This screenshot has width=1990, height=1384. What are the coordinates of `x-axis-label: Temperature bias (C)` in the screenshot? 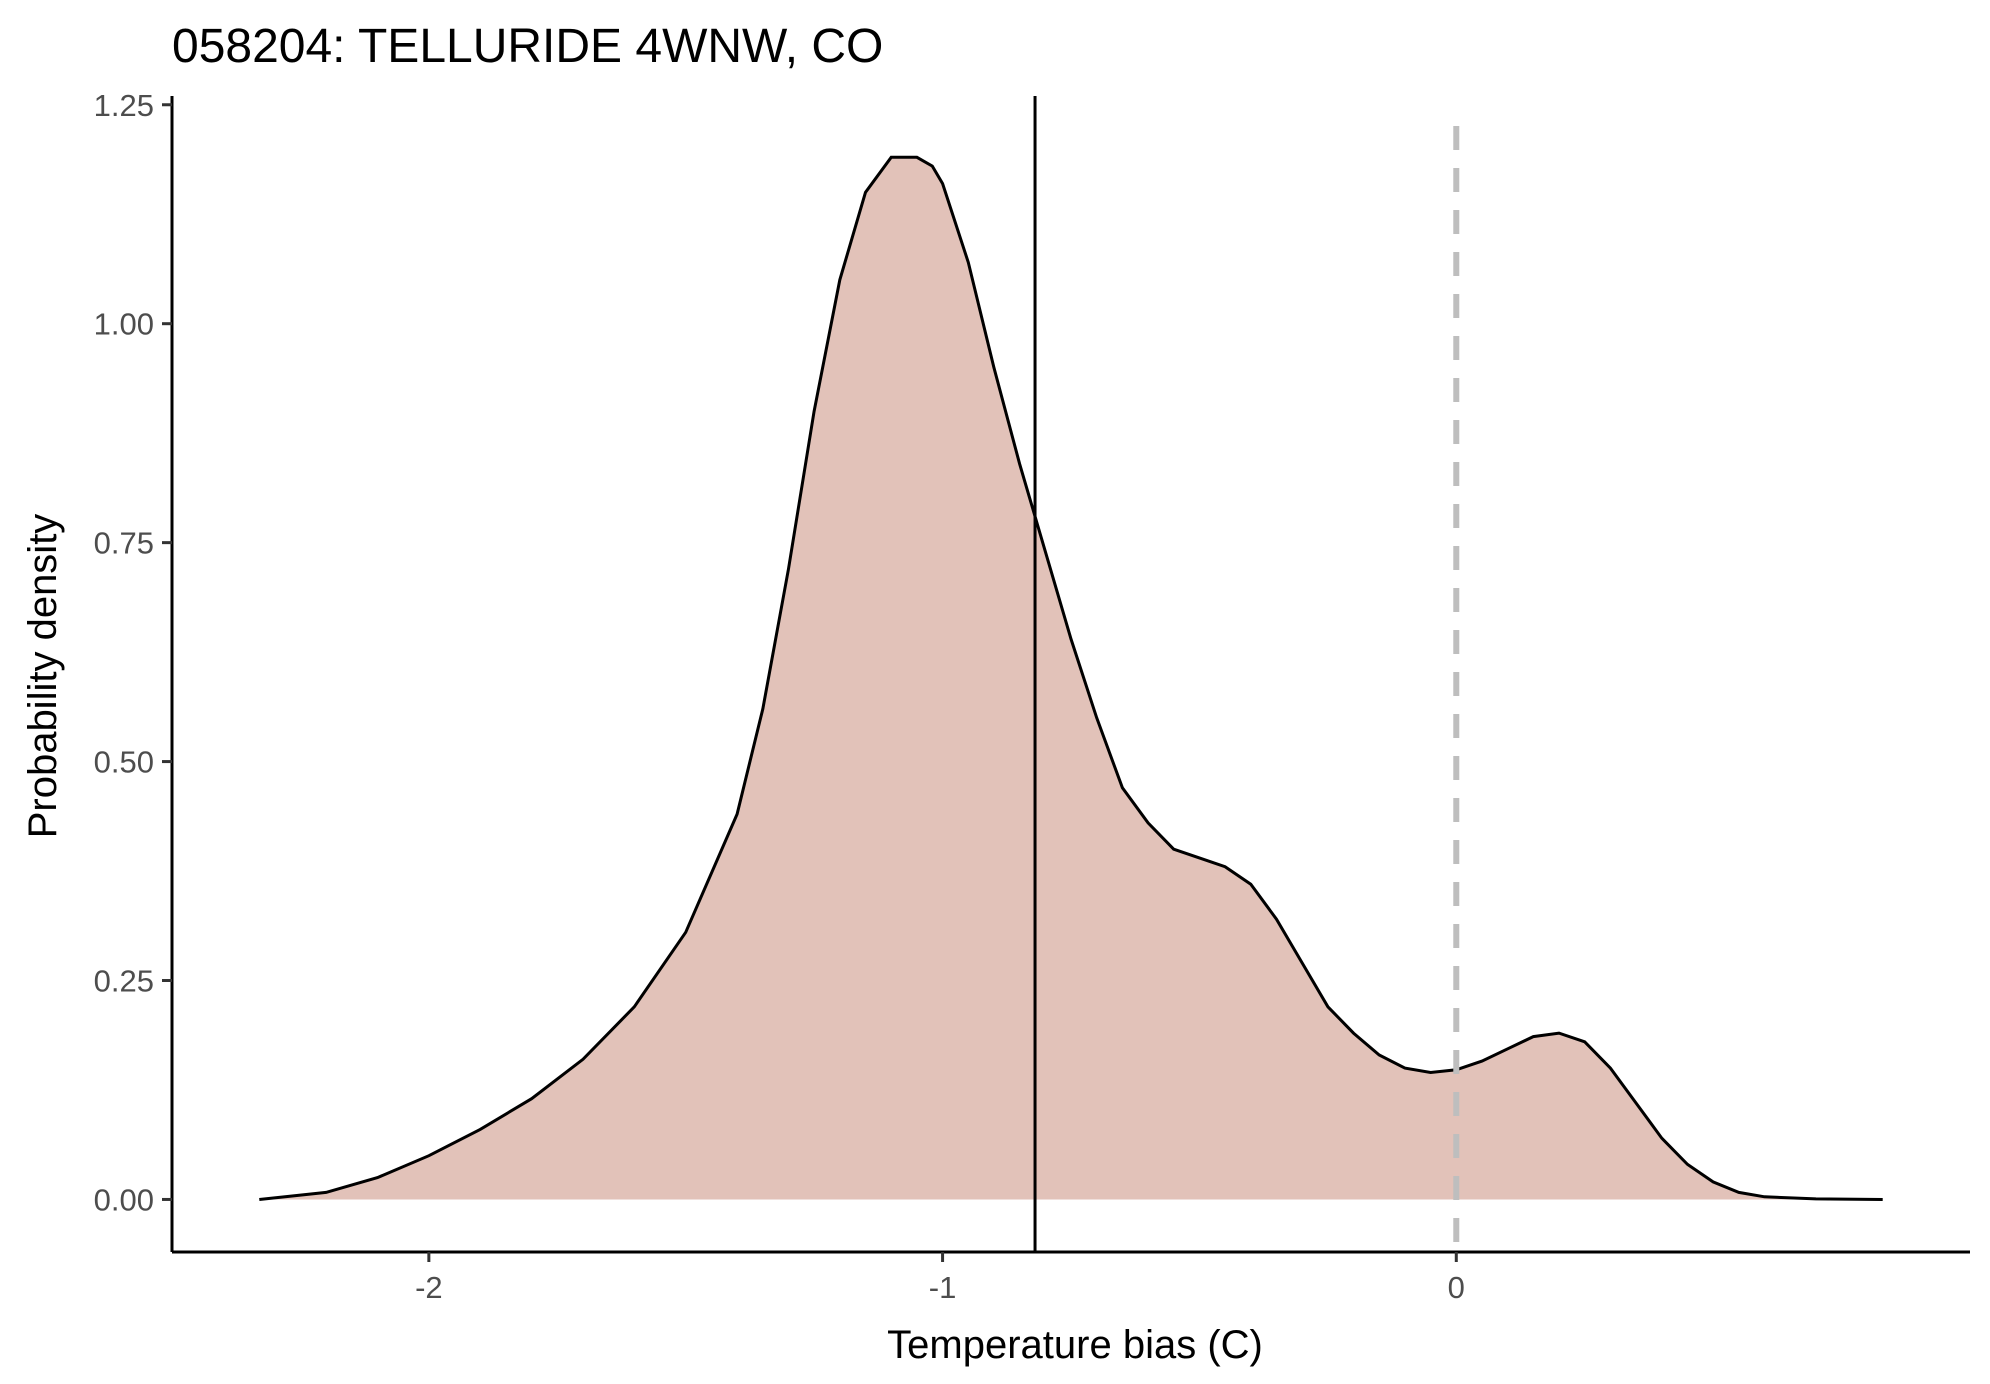 It's located at (1075, 1345).